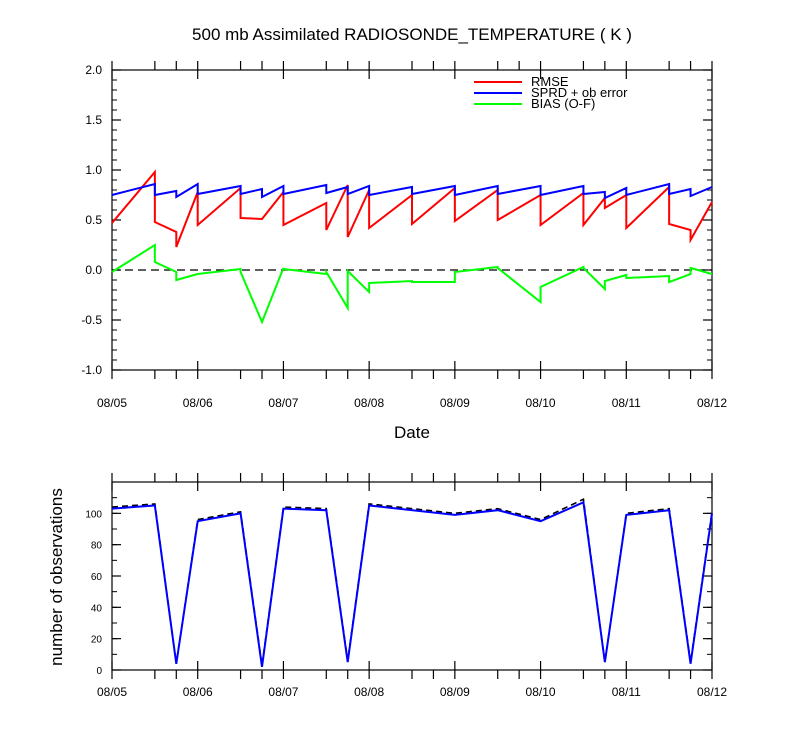  I want to click on y-tick-label: 0.5, so click(93, 220).